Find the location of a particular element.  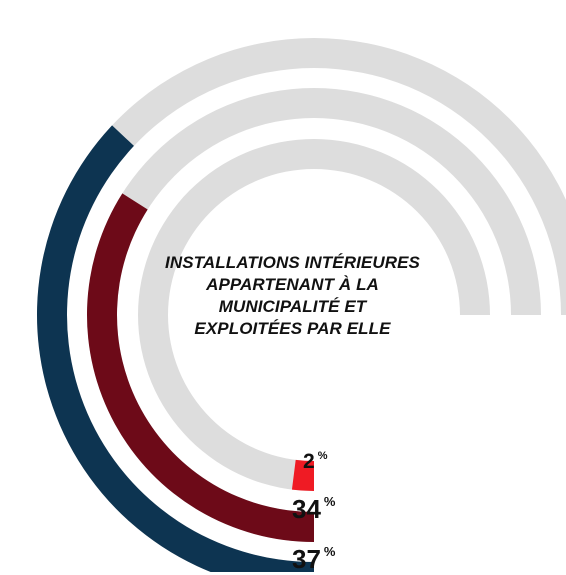

value-label-middle-unit: % is located at coordinates (329, 501).